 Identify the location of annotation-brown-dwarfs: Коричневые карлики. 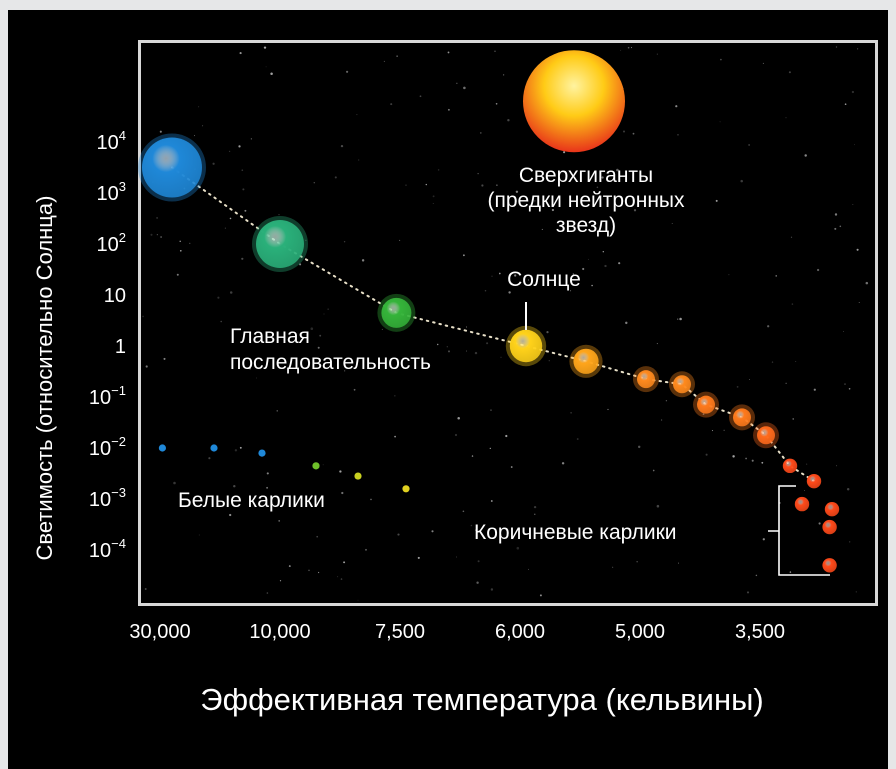
(575, 532).